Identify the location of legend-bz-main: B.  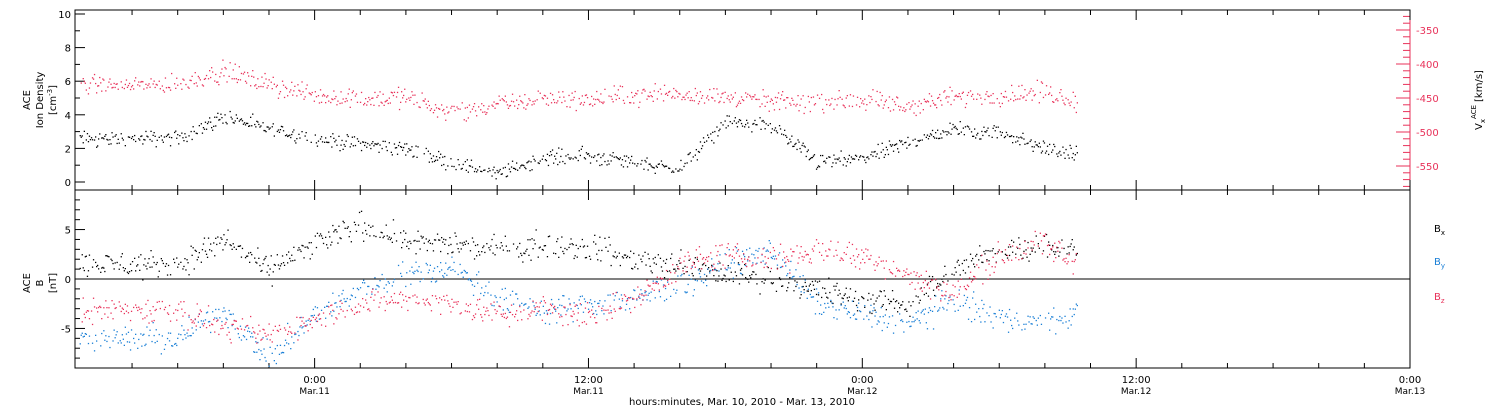
(1437, 297).